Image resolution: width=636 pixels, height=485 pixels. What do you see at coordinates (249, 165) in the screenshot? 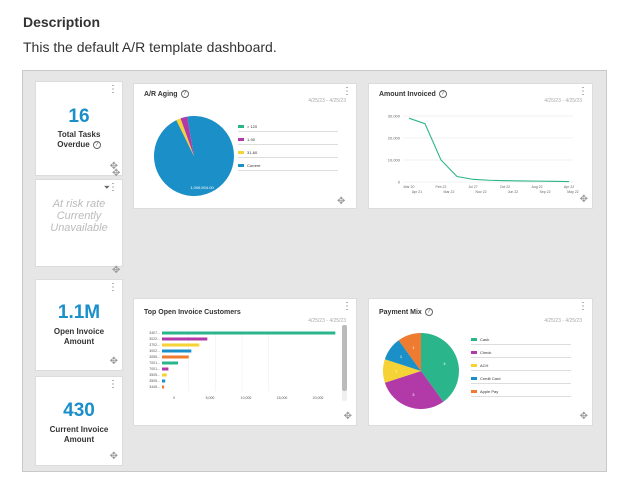
I see `legend-item: Current` at bounding box center [249, 165].